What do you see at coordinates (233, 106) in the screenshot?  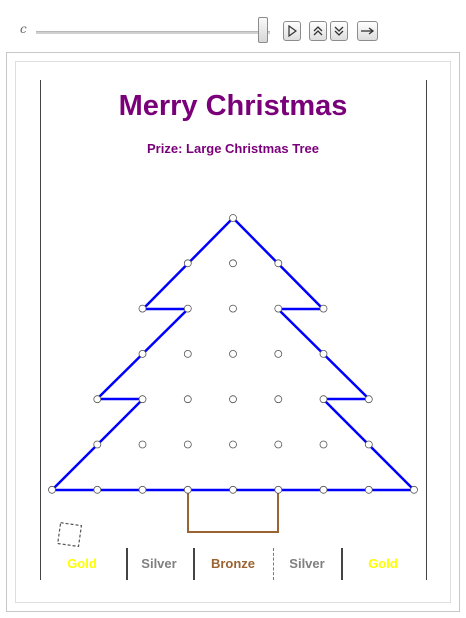 I see `page-title: Merry Christmas` at bounding box center [233, 106].